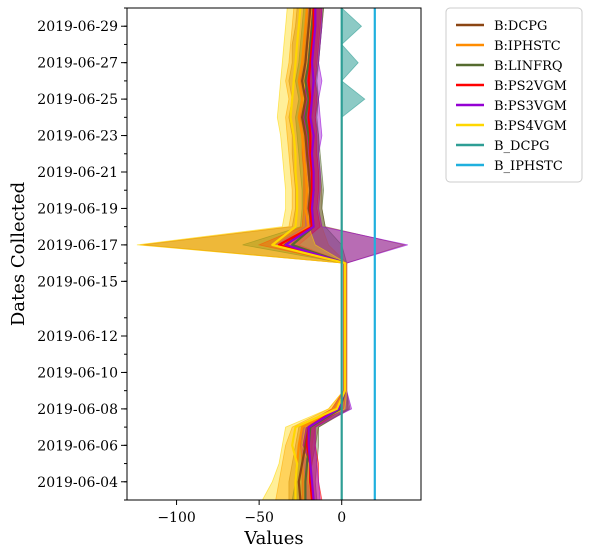  I want to click on legend-label: B_IPHSTC, so click(528, 166).